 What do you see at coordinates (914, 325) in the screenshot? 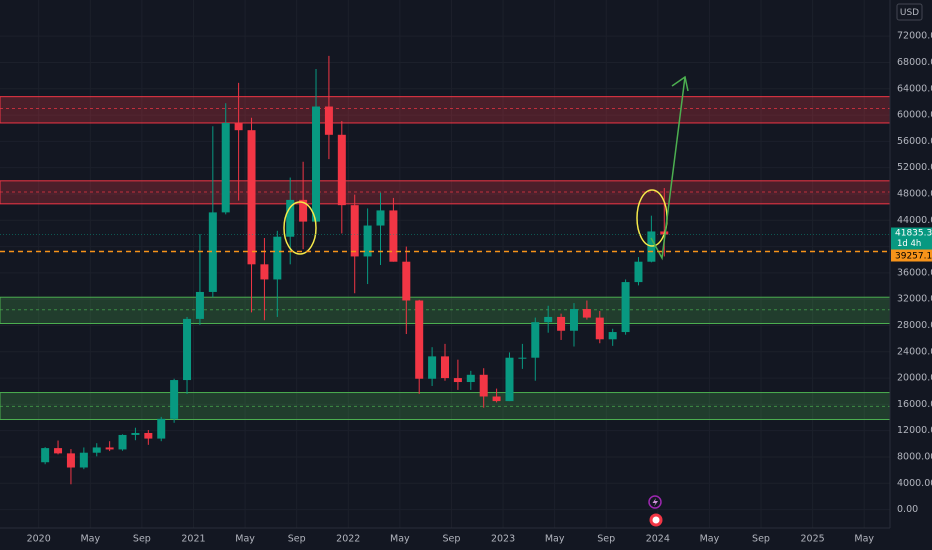
I see `y-tick-label: 28000.00` at bounding box center [914, 325].